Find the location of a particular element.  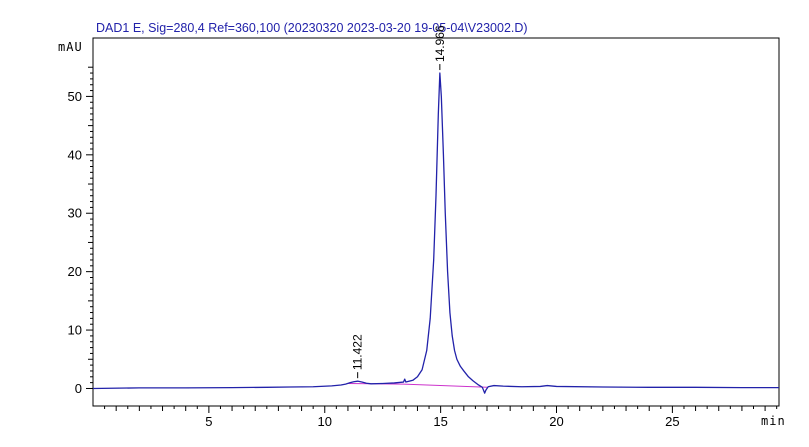

y-tick-label: 50 is located at coordinates (75, 96).